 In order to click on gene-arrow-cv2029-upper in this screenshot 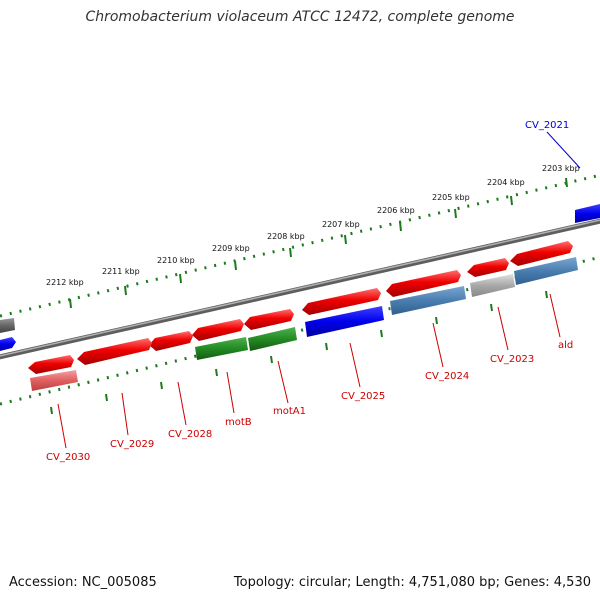, I will do `click(114, 351)`.